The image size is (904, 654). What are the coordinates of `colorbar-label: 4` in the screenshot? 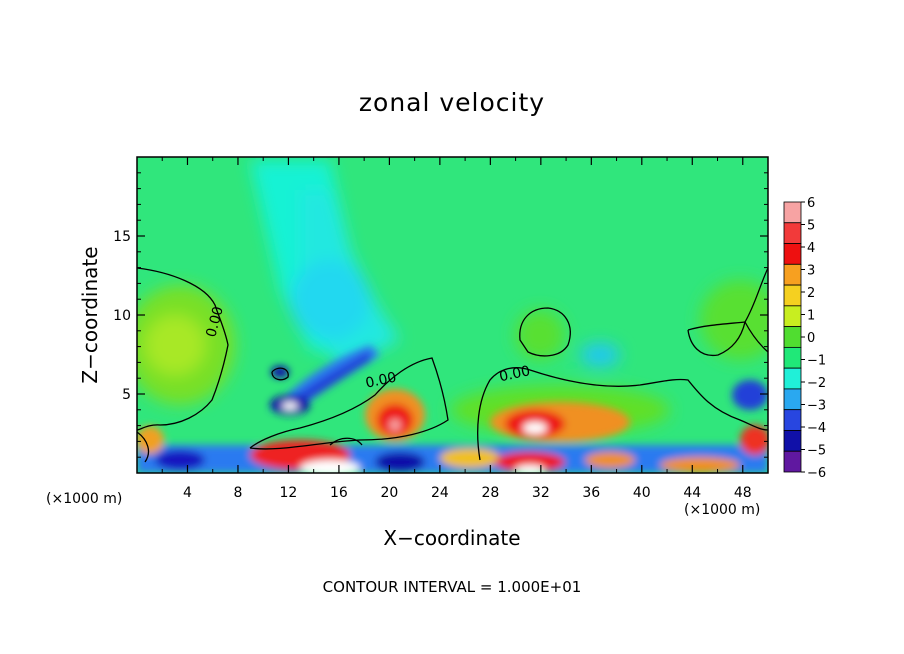 It's located at (811, 248).